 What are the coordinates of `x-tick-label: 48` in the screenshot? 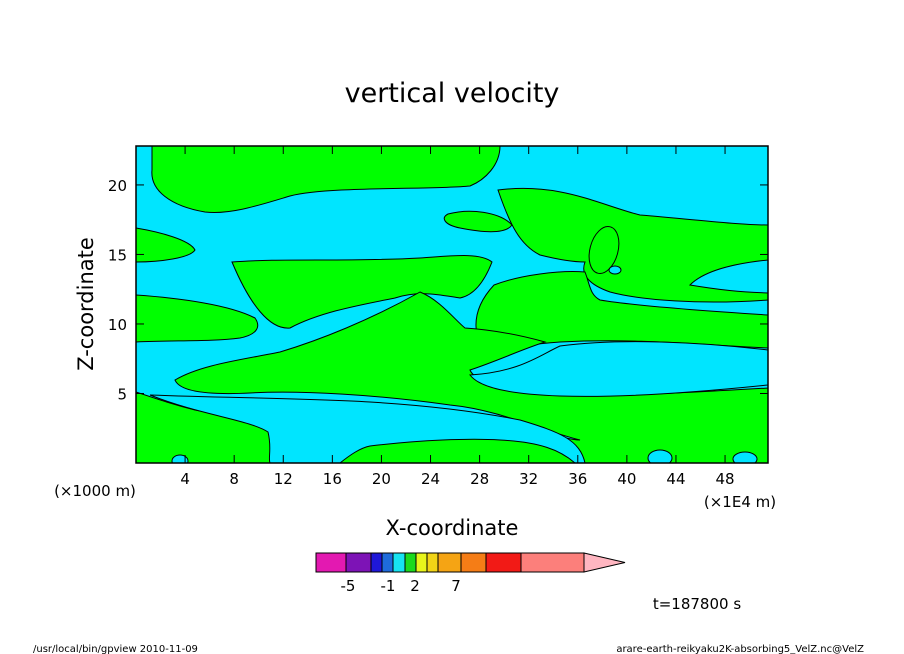 It's located at (725, 479).